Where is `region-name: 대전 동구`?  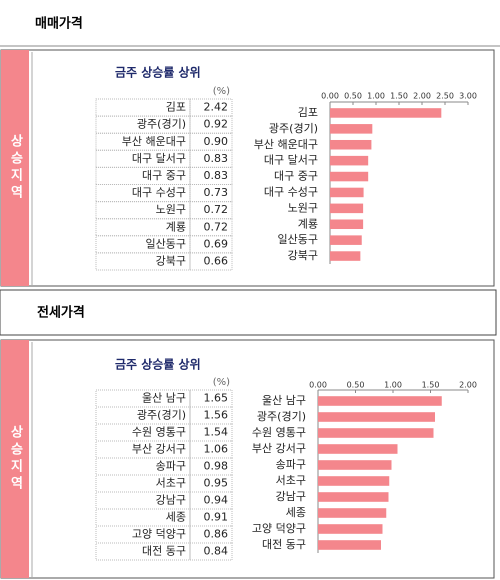 region-name: 대전 동구 is located at coordinates (164, 551).